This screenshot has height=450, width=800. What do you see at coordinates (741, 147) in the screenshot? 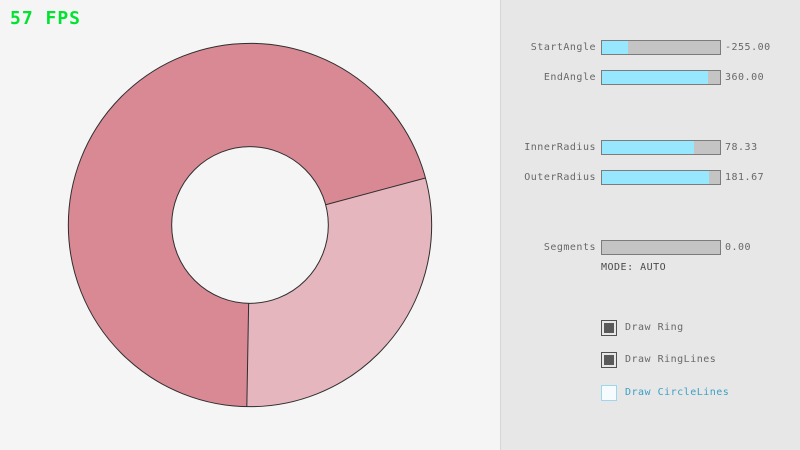
I see `slider-value-inner-radius: 78.33` at bounding box center [741, 147].